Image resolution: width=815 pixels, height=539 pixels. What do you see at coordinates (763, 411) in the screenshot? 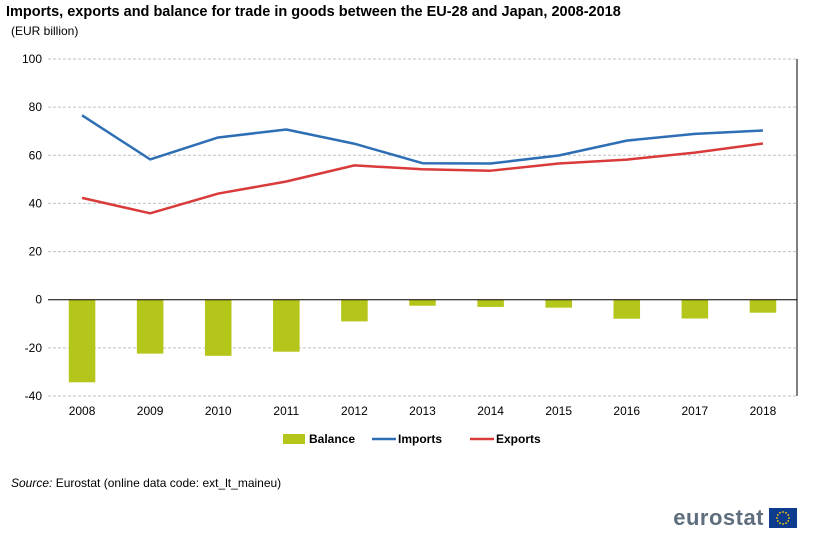
I see `x-tick-label: 2018` at bounding box center [763, 411].